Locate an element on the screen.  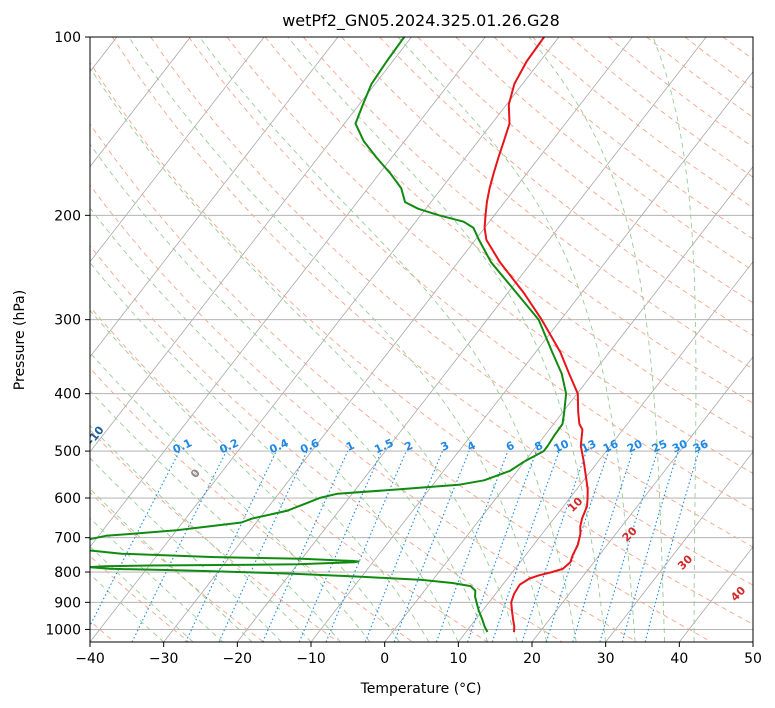
x-tick-label: 40 is located at coordinates (679, 659).